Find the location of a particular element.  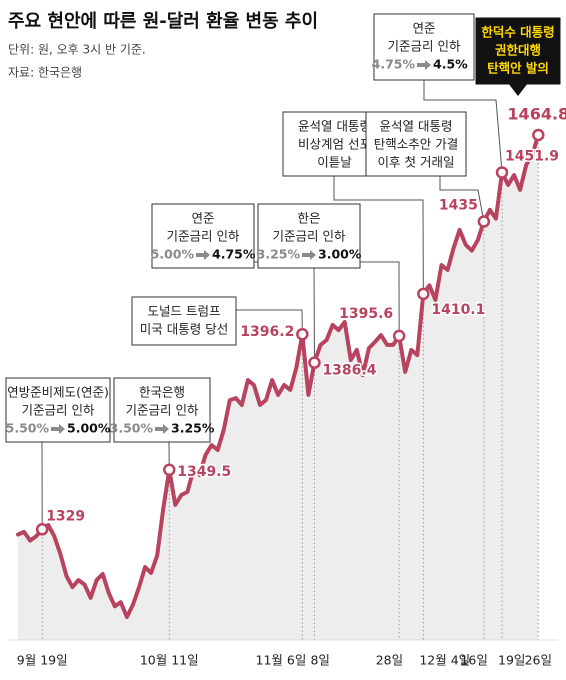

annotation-text: 미국 대통령 당선 is located at coordinates (184, 329).